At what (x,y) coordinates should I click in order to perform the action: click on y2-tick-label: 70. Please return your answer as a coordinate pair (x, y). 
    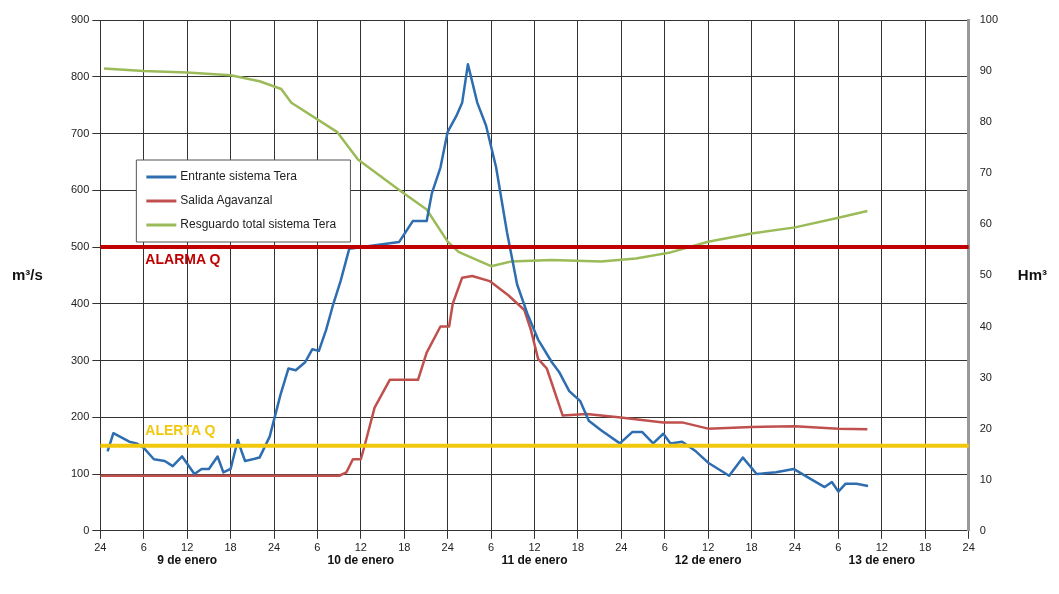
    Looking at the image, I should click on (985, 172).